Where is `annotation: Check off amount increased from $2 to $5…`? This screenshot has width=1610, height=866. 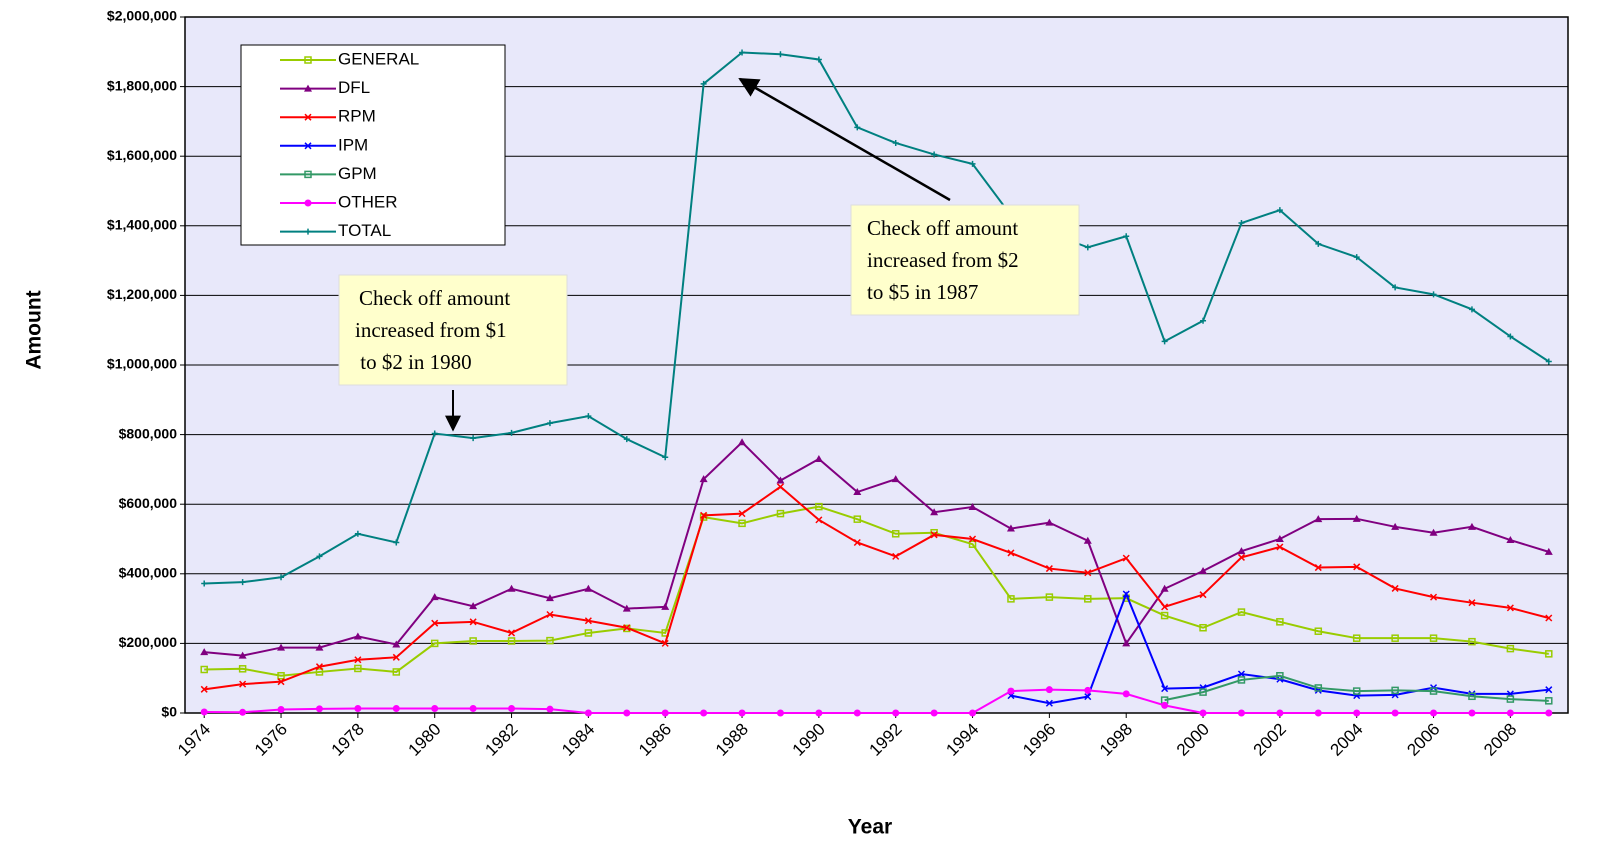 annotation: Check off amount increased from $2 to $5… is located at coordinates (909, 196).